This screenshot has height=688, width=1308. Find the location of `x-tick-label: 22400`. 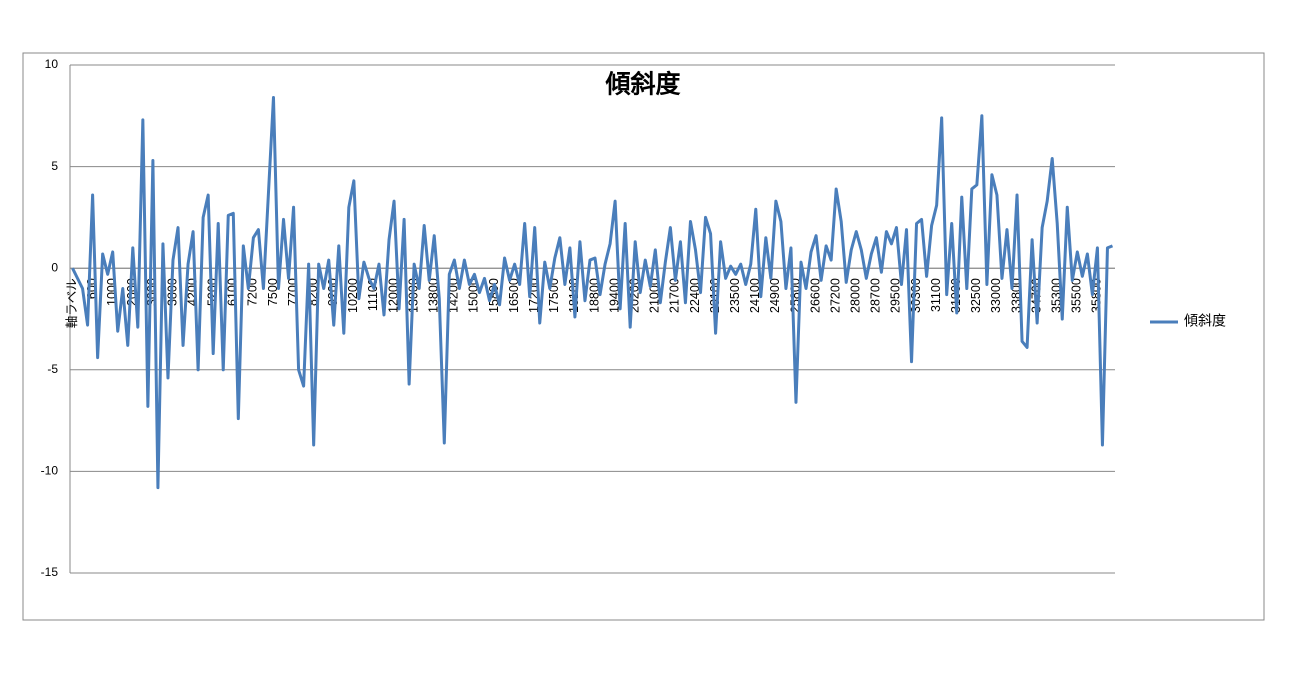

x-tick-label: 22400 is located at coordinates (695, 295).